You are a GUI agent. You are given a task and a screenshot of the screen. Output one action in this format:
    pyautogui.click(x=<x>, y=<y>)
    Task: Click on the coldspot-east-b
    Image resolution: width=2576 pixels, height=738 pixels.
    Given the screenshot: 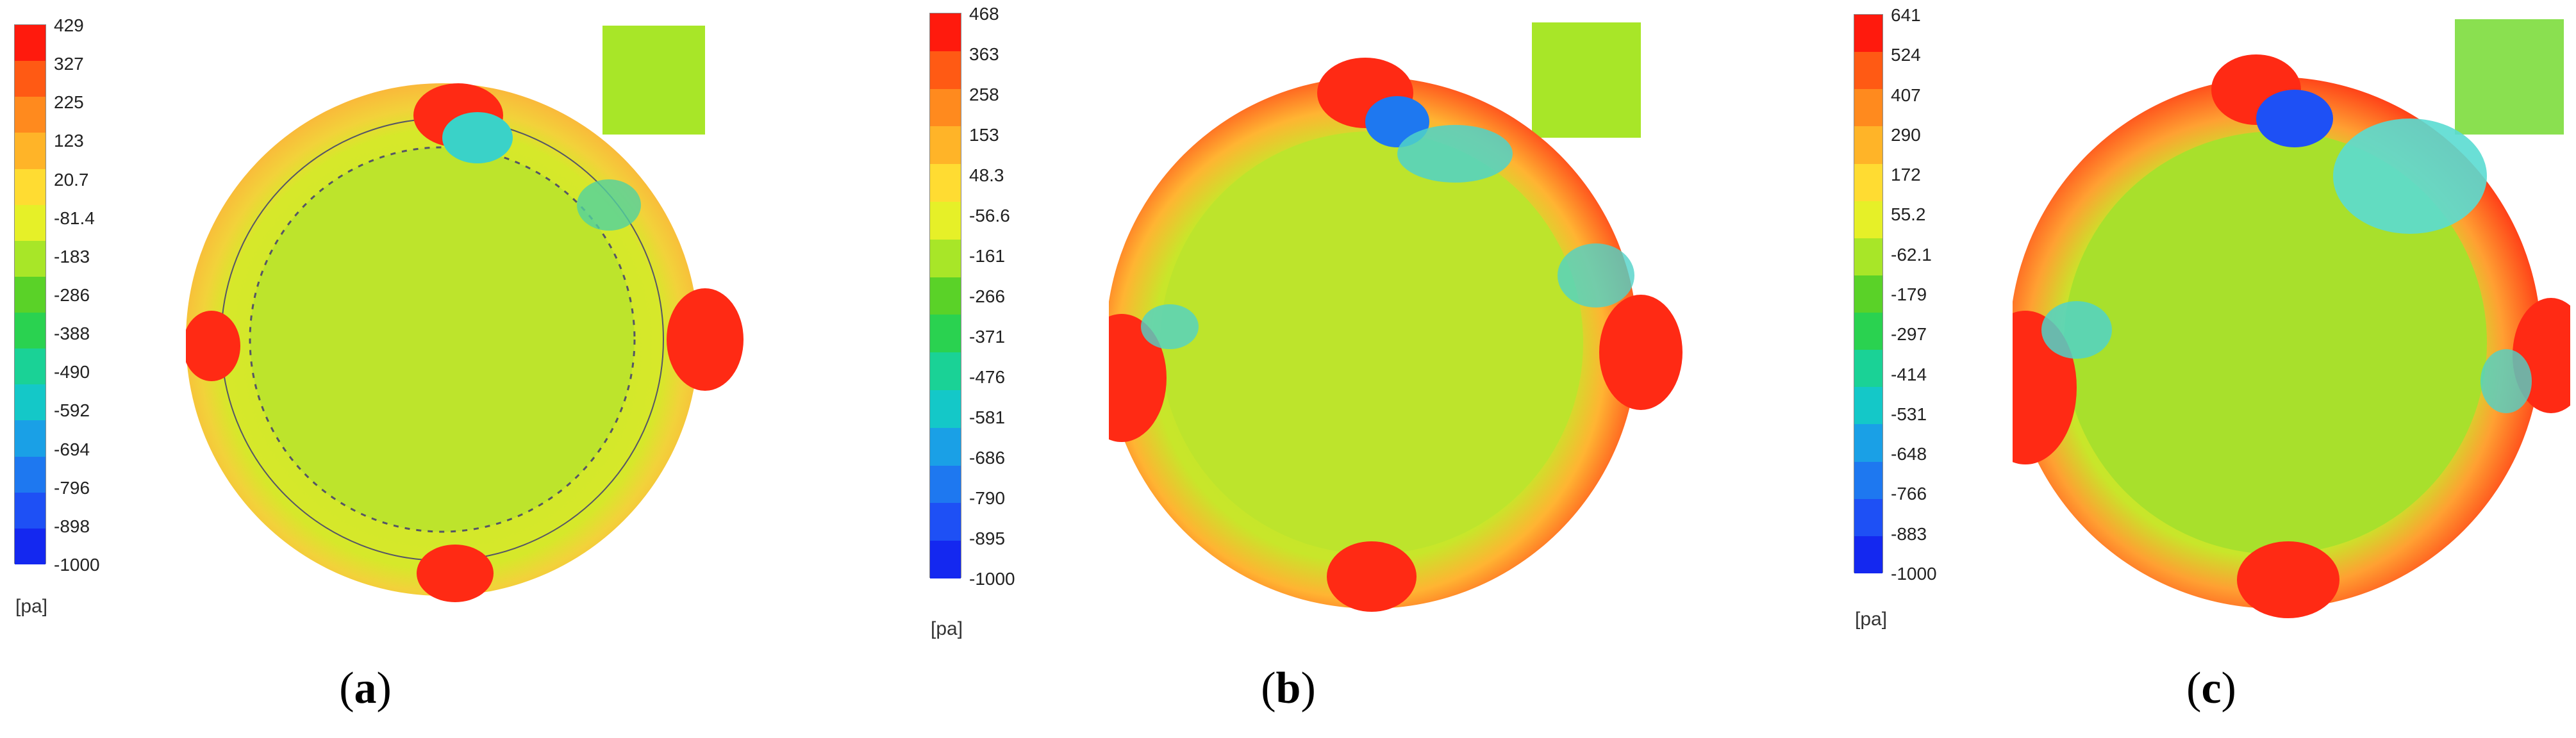 What is the action you would take?
    pyautogui.click(x=1596, y=275)
    